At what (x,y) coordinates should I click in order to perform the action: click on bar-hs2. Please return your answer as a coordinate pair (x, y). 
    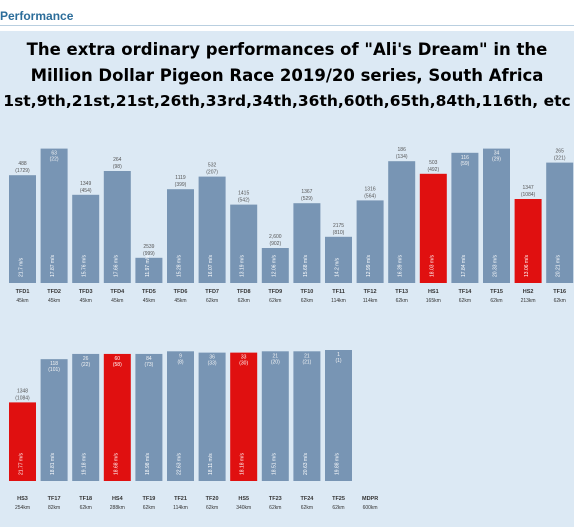
    Looking at the image, I should click on (528, 241).